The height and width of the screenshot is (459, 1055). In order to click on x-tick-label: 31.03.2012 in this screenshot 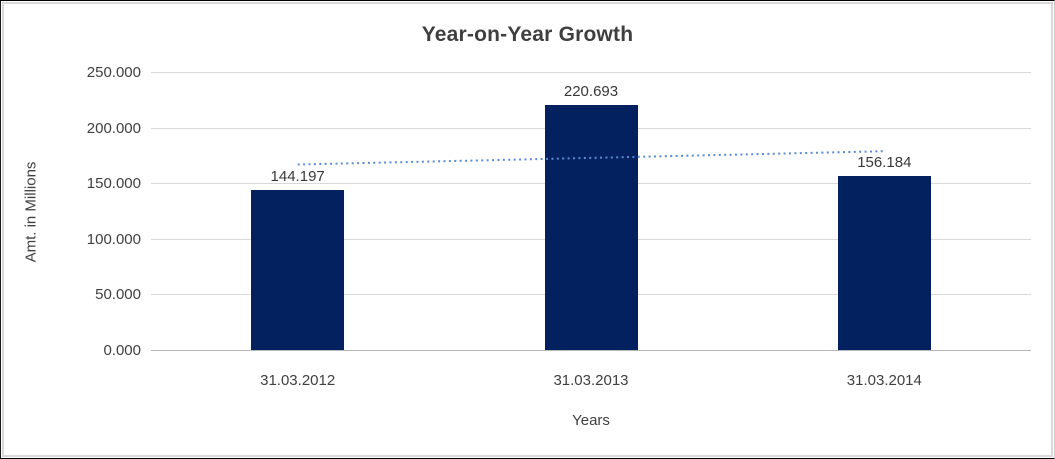, I will do `click(298, 380)`.